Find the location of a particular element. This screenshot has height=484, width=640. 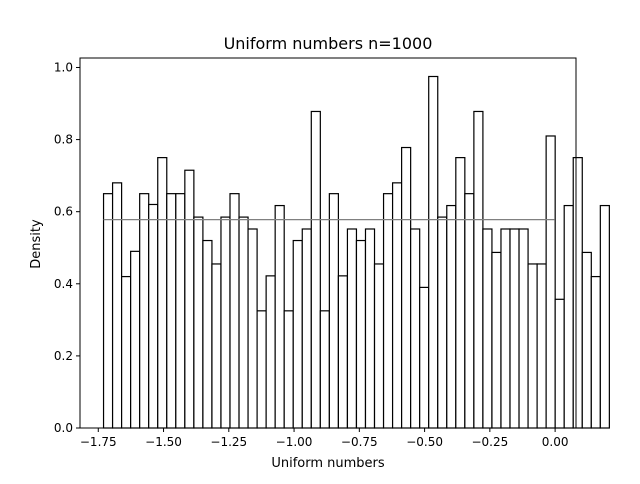

y-tick-label: 0.0 is located at coordinates (63, 428).